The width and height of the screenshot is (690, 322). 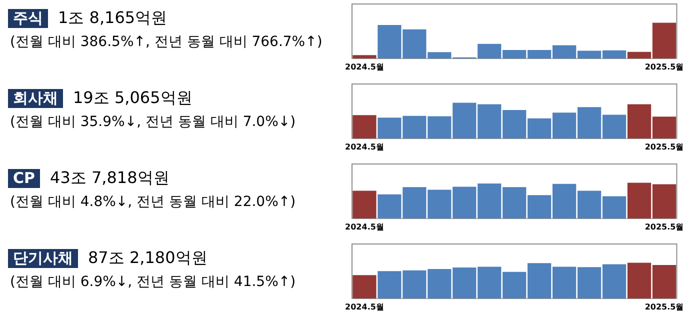 I want to click on text: (전월 대비 6.9%↓, 전년 동월 대비 41.5%↑), so click(x=153, y=282).